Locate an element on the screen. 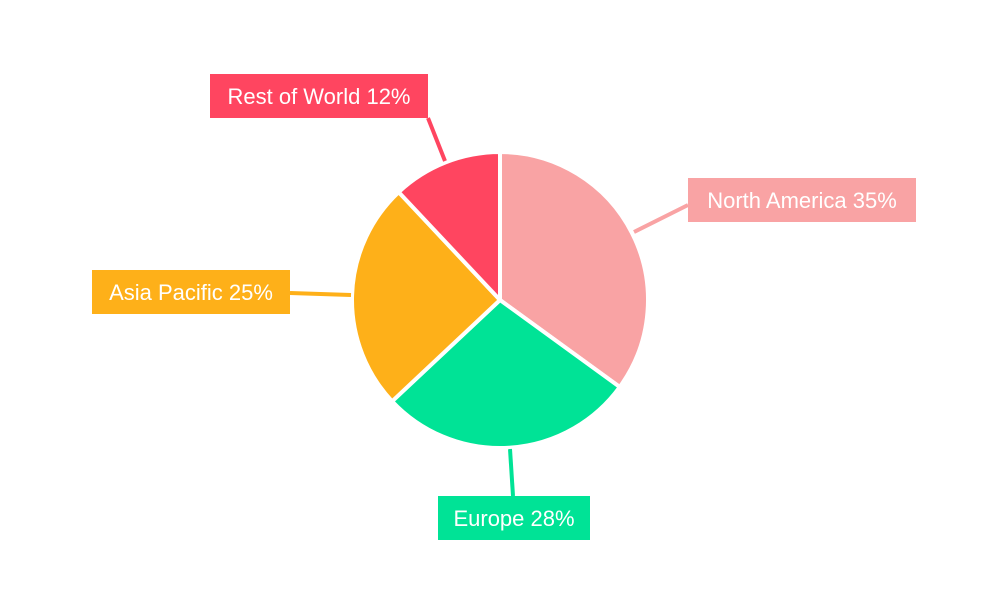 Image resolution: width=1000 pixels, height=600 pixels. data-label-europe: Europe 28% is located at coordinates (513, 518).